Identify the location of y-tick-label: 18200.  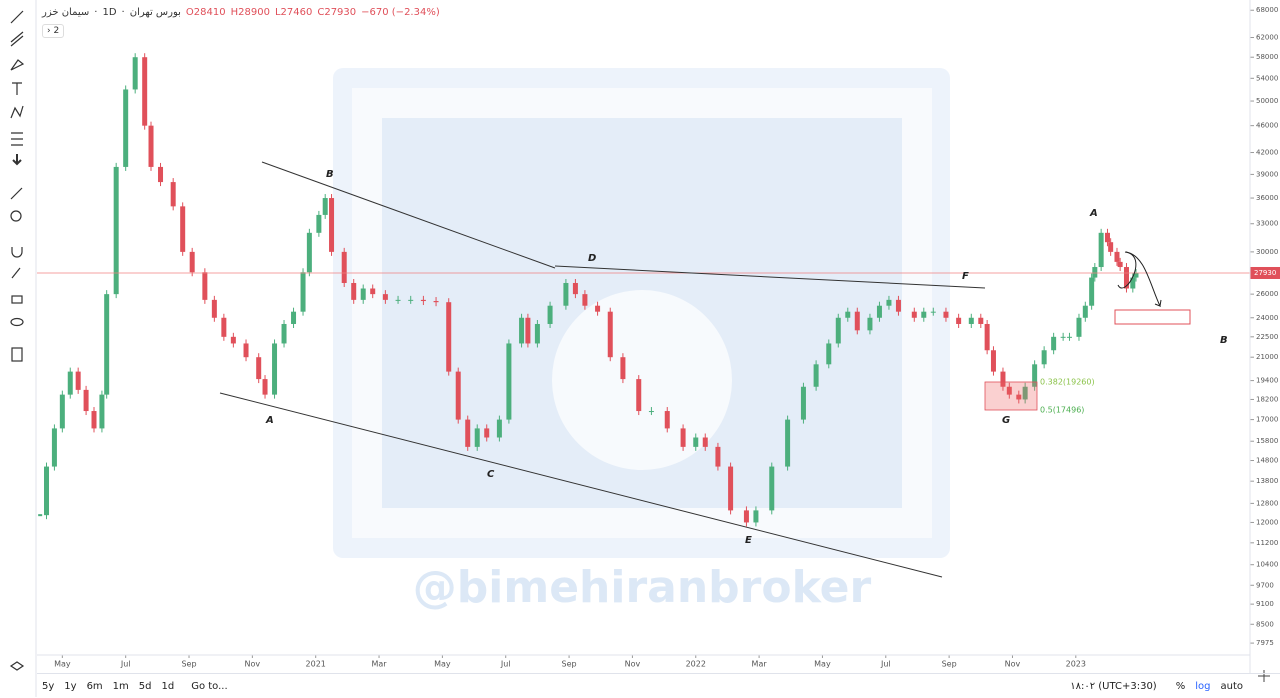
(1267, 399).